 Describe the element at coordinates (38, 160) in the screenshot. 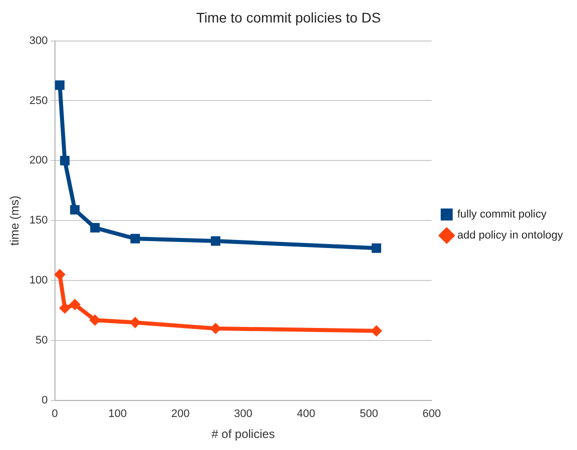

I see `y-tick-label: 200` at that location.